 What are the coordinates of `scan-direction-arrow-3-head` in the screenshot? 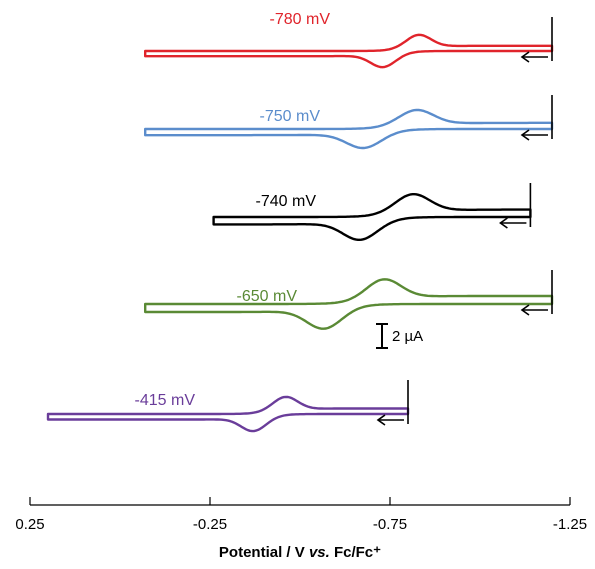 It's located at (503, 223).